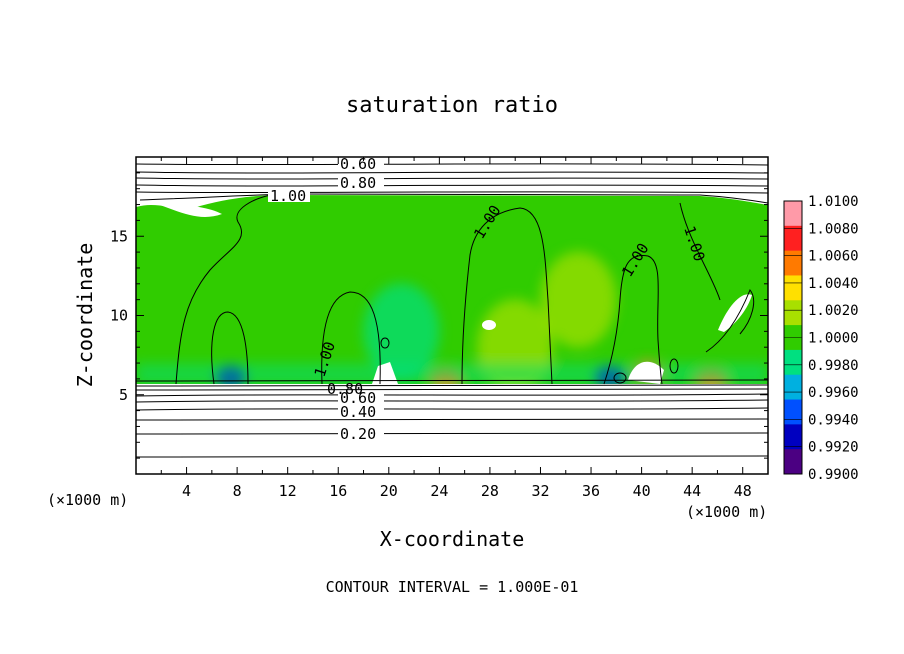  I want to click on x-tick-label: 40, so click(642, 491).